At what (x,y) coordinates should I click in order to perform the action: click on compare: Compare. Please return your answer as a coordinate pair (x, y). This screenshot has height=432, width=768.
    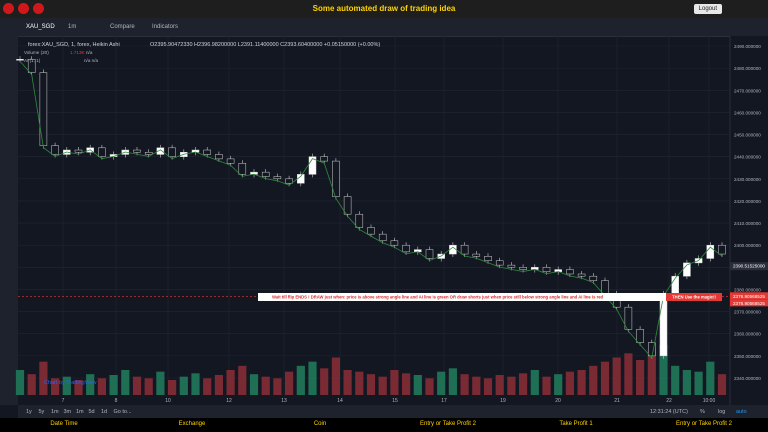
    Looking at the image, I should click on (122, 27).